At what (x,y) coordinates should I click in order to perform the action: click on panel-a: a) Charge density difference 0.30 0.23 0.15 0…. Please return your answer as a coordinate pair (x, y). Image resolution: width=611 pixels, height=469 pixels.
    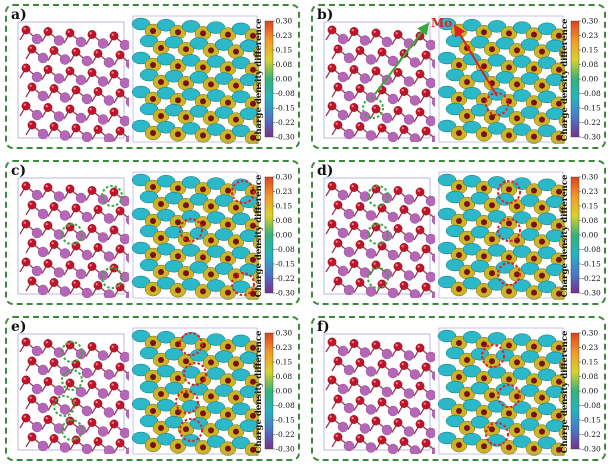
    Looking at the image, I should click on (152, 76).